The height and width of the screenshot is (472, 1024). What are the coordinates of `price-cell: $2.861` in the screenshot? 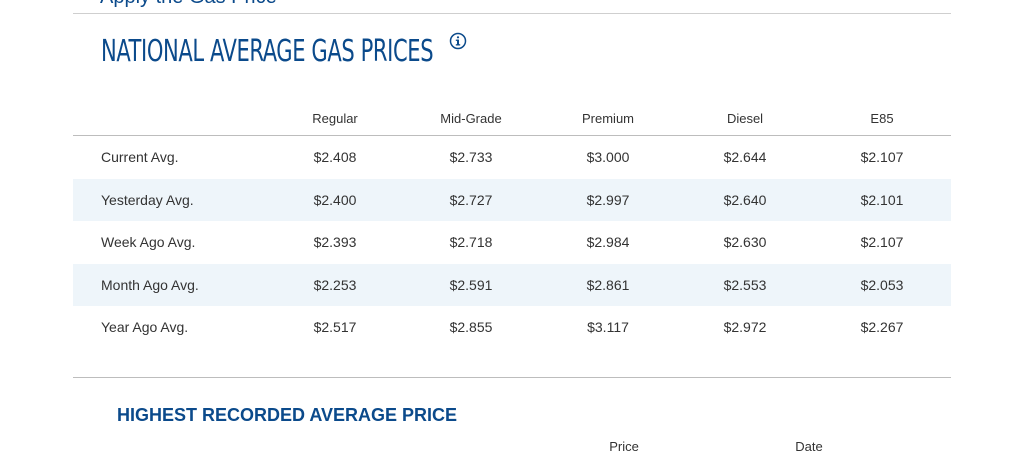 It's located at (608, 284).